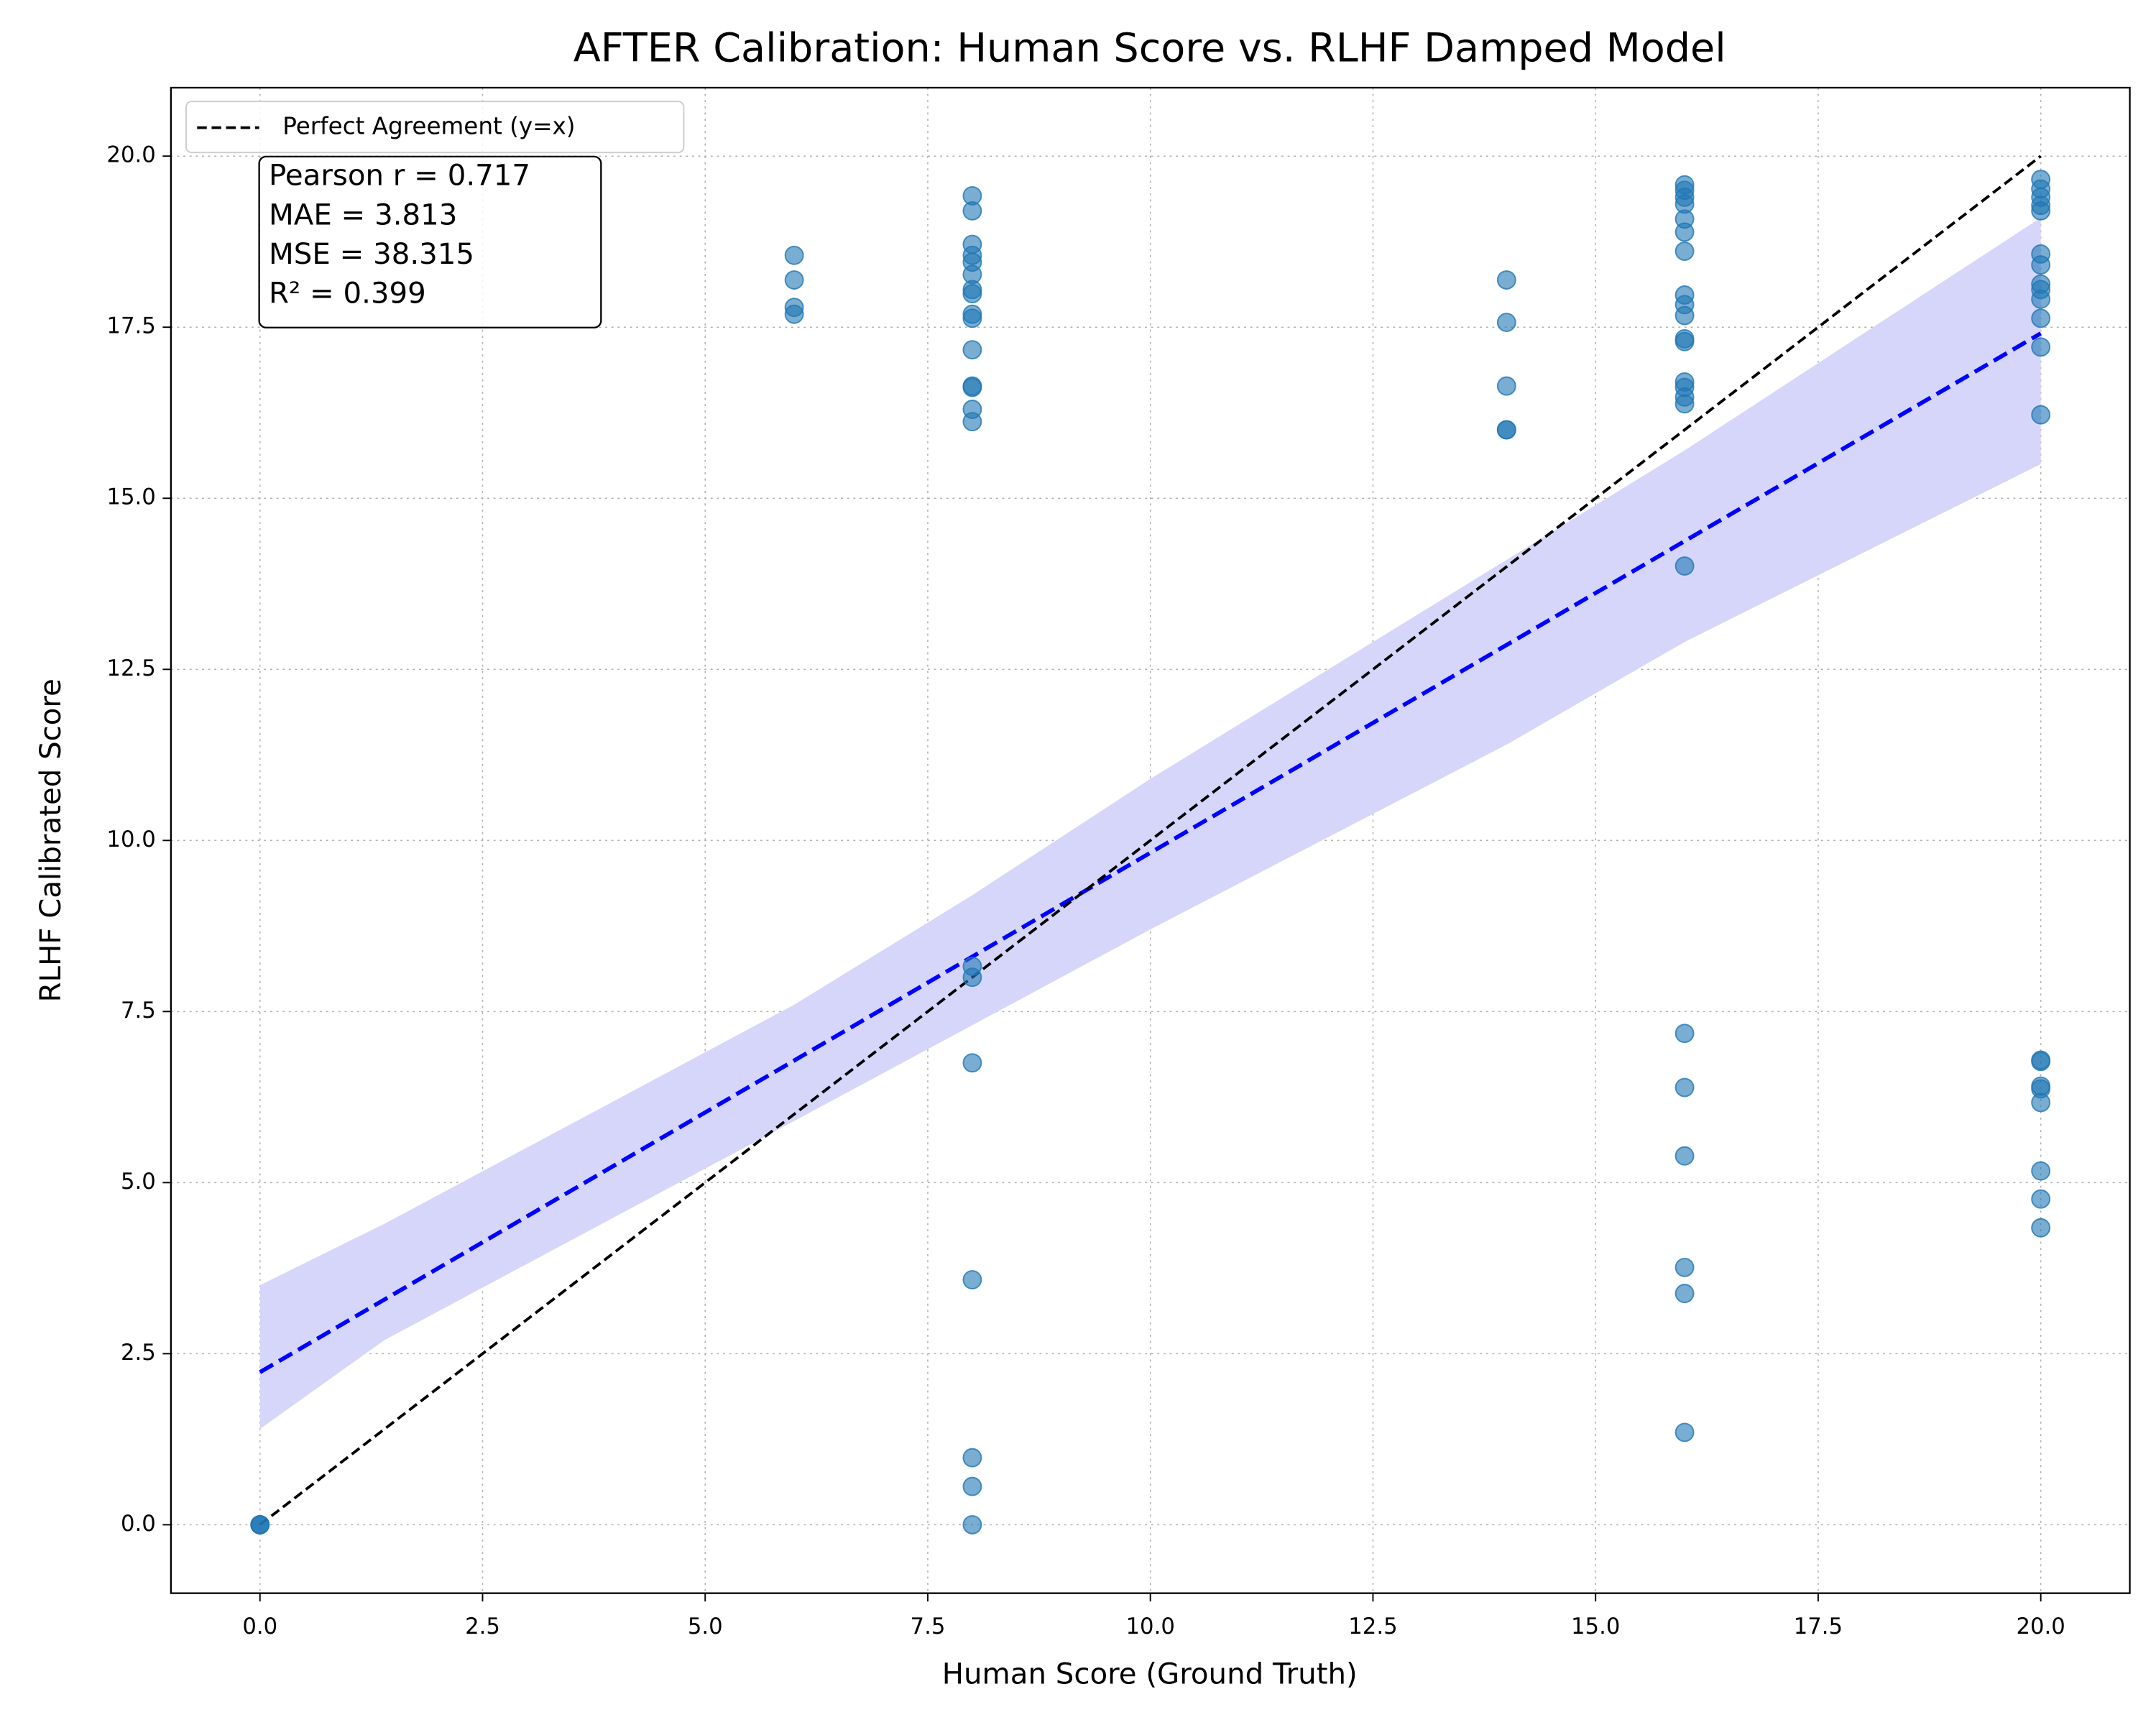 The width and height of the screenshot is (2156, 1725). What do you see at coordinates (130, 326) in the screenshot?
I see `y-tick-label: 17.5` at bounding box center [130, 326].